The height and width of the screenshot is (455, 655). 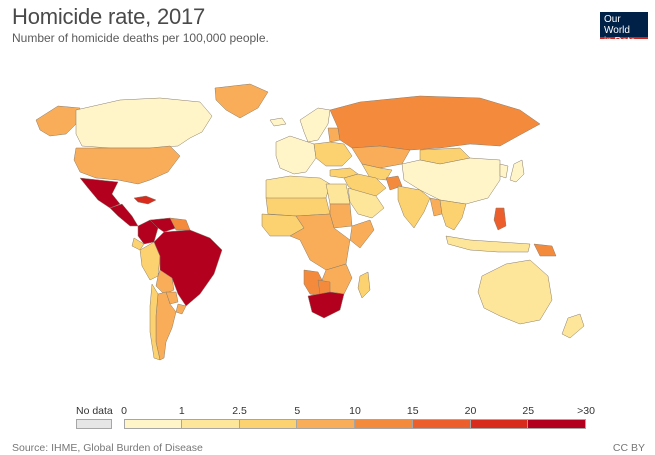 What do you see at coordinates (517, 171) in the screenshot?
I see `region-japan` at bounding box center [517, 171].